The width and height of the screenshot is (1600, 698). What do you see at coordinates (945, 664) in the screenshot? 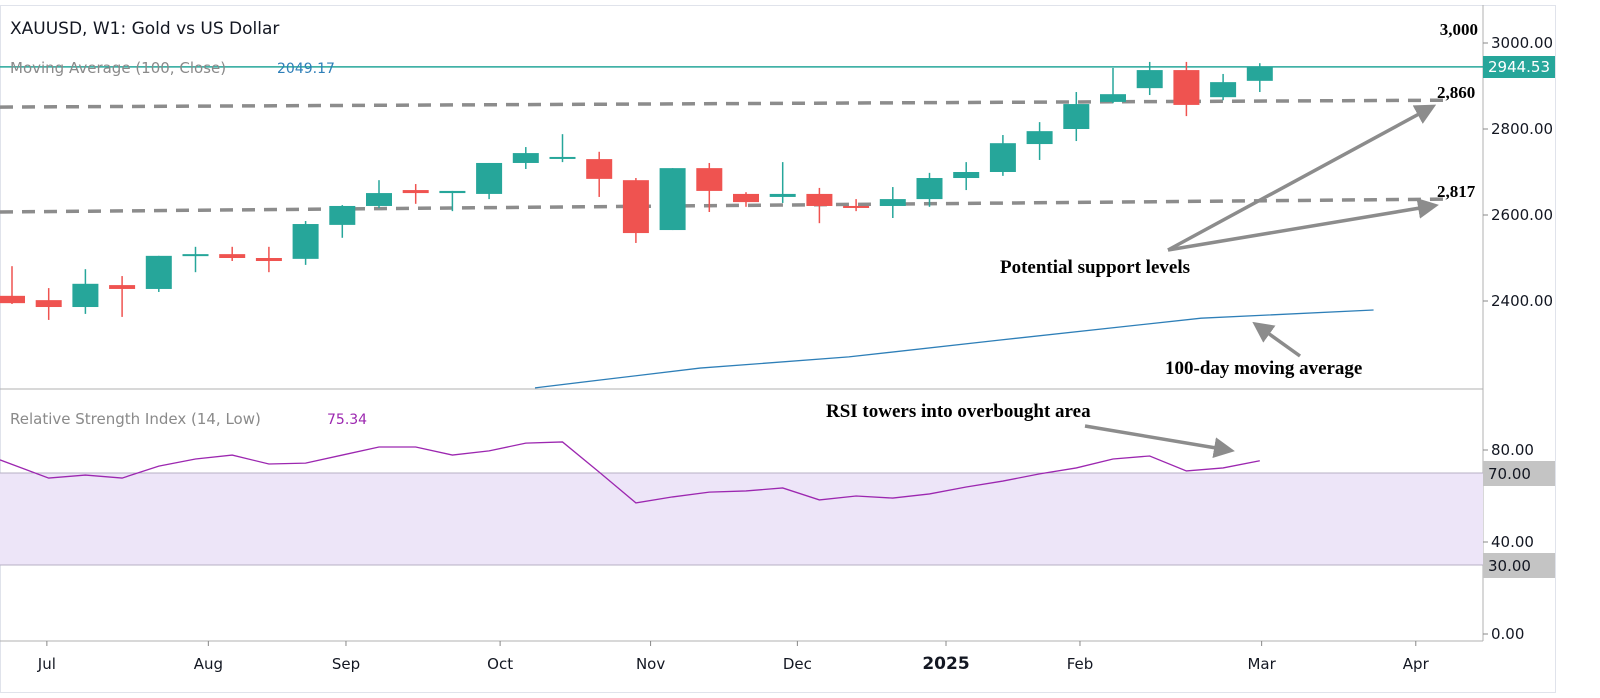
I see `time-tick-label: 2025` at bounding box center [945, 664].